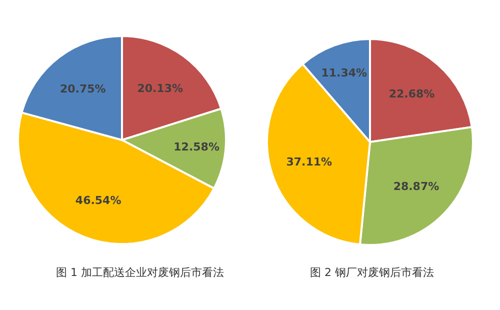  Describe the element at coordinates (83, 89) in the screenshot. I see `data-label: 20.75%` at that location.